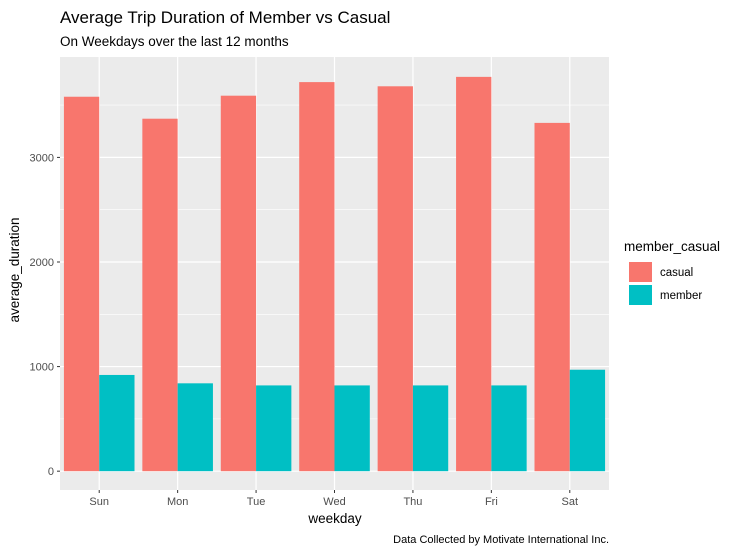  I want to click on x-axis-title: weekday, so click(334, 518).